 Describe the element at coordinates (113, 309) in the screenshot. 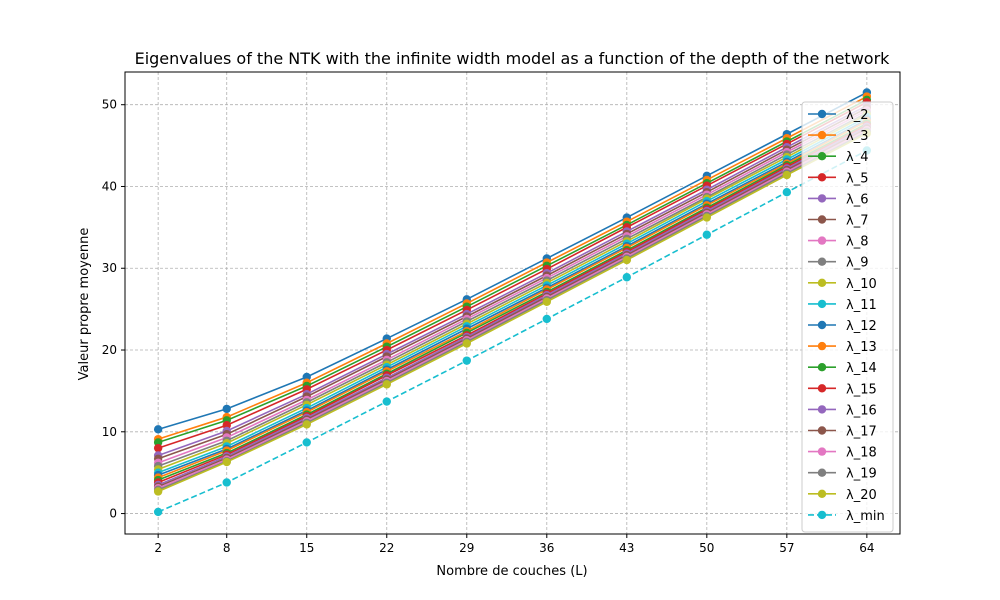

I see `y-axis: 0 10 20 30 40 50` at that location.